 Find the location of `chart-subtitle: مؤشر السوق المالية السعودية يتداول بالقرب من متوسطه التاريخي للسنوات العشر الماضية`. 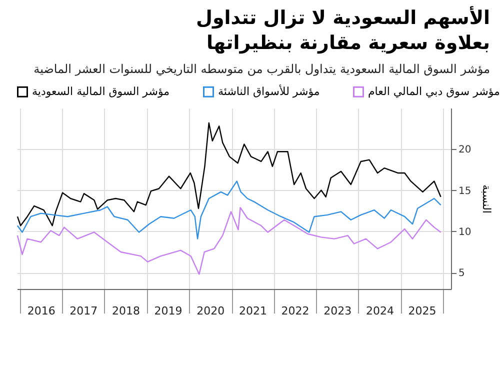

chart-subtitle: مؤشر السوق المالية السعودية يتداول بالقرب من متوسطه التاريخي للسنوات العشر الماضية is located at coordinates (261, 69).